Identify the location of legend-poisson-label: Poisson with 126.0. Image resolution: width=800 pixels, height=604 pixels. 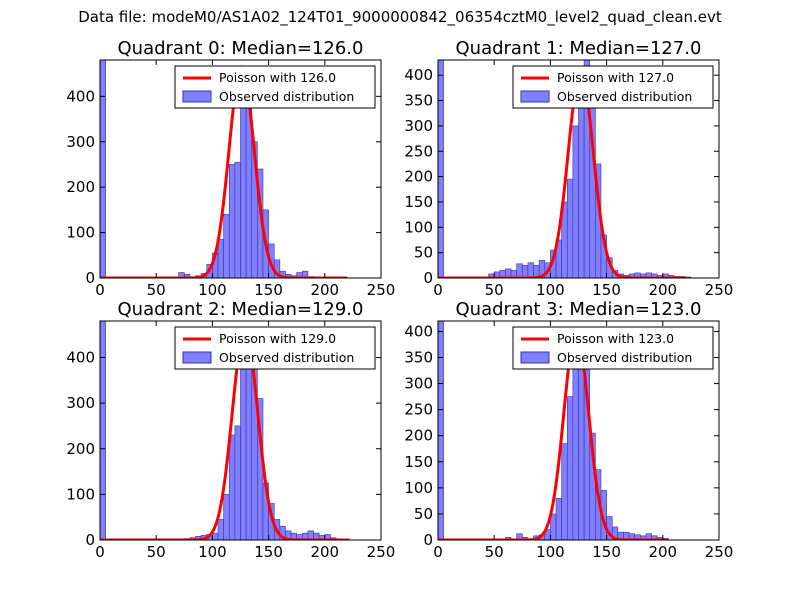
(277, 77).